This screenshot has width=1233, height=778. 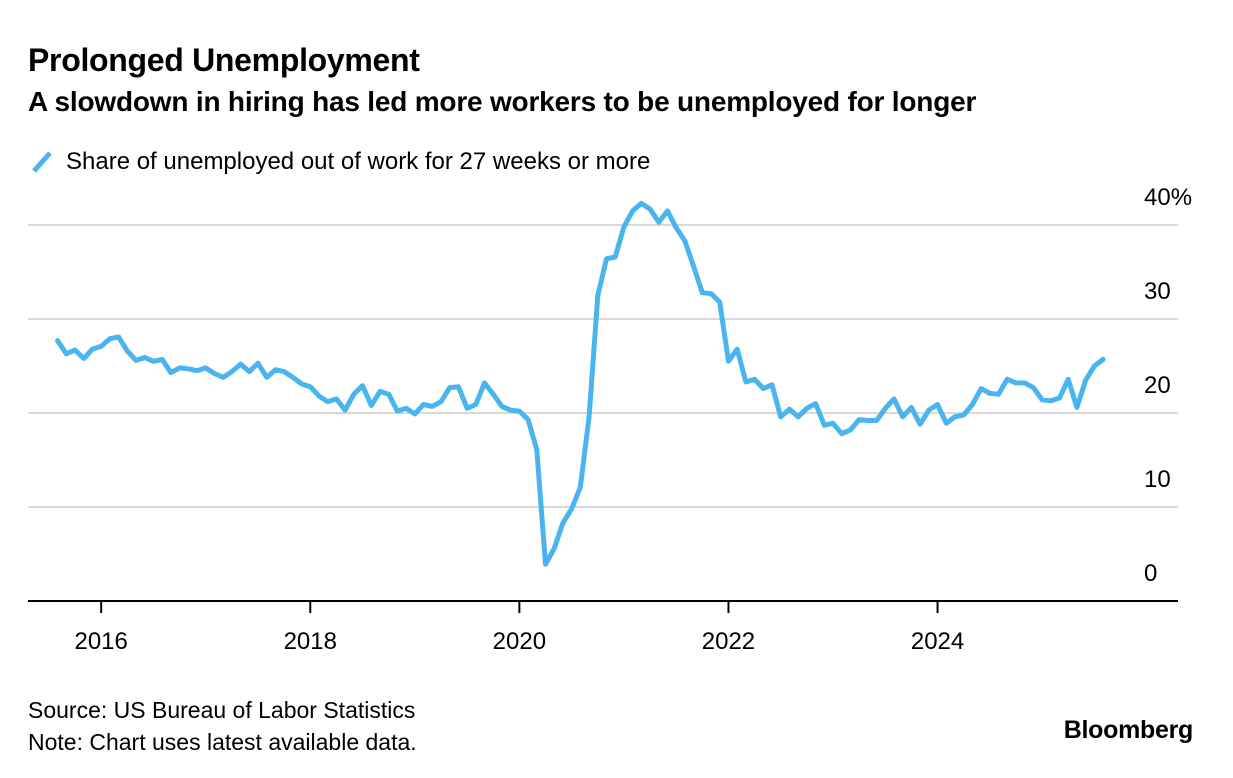 What do you see at coordinates (222, 710) in the screenshot?
I see `source-note: Source: US Bureau of Labor Statistics` at bounding box center [222, 710].